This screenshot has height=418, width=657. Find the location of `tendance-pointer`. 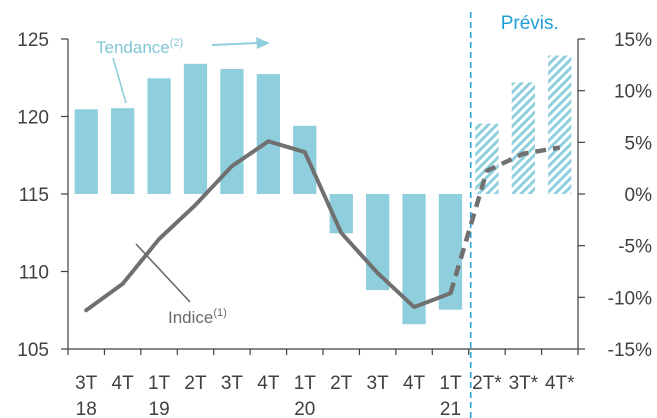

tendance-pointer is located at coordinates (119, 80).